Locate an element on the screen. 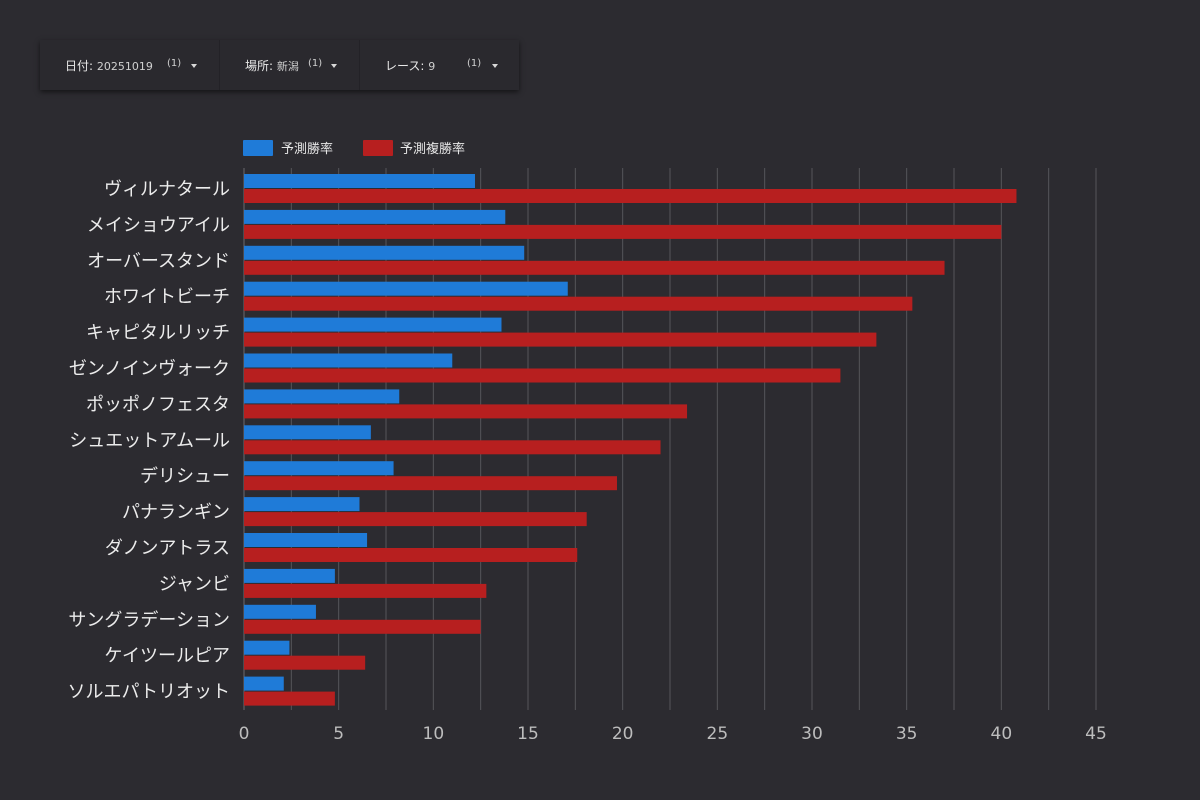 Image resolution: width=1200 pixels, height=800 pixels. category-label: サングラデーション is located at coordinates (149, 620).